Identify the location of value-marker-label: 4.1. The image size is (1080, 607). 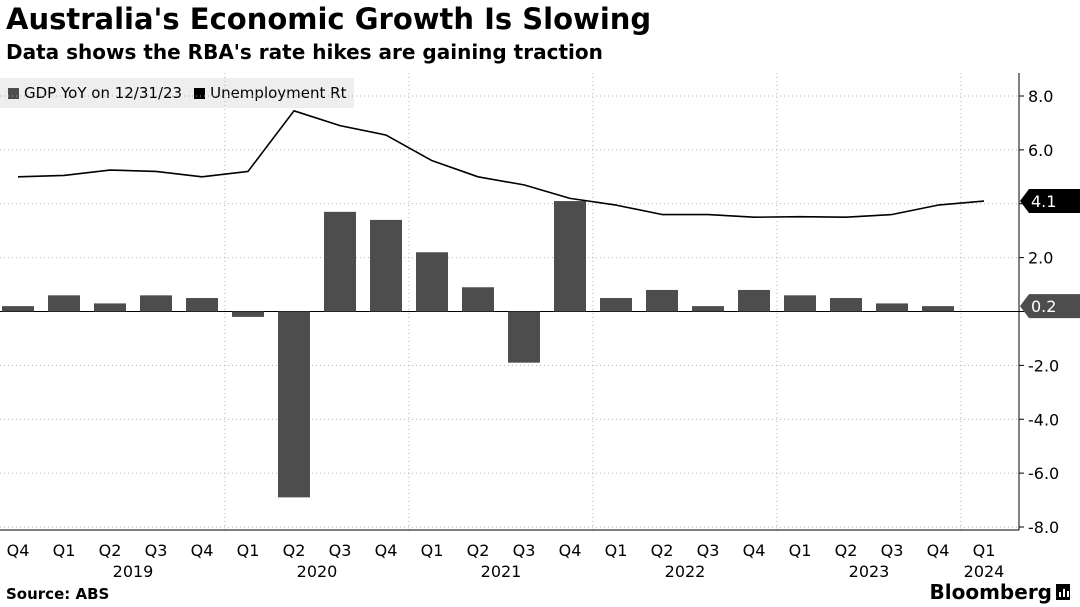
(1043, 201).